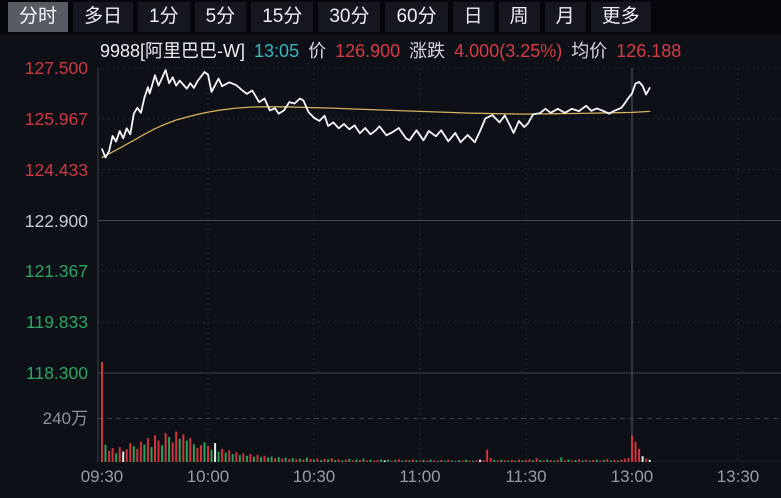  I want to click on price-label: 价, so click(317, 51).